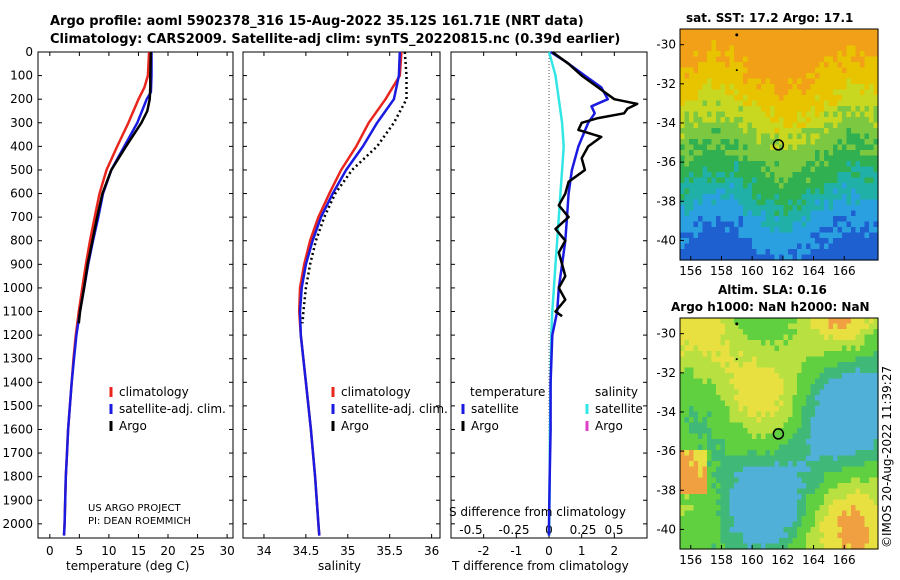 The image size is (900, 580). What do you see at coordinates (376, 392) in the screenshot?
I see `legend-label-sal-climatology: climatology` at bounding box center [376, 392].